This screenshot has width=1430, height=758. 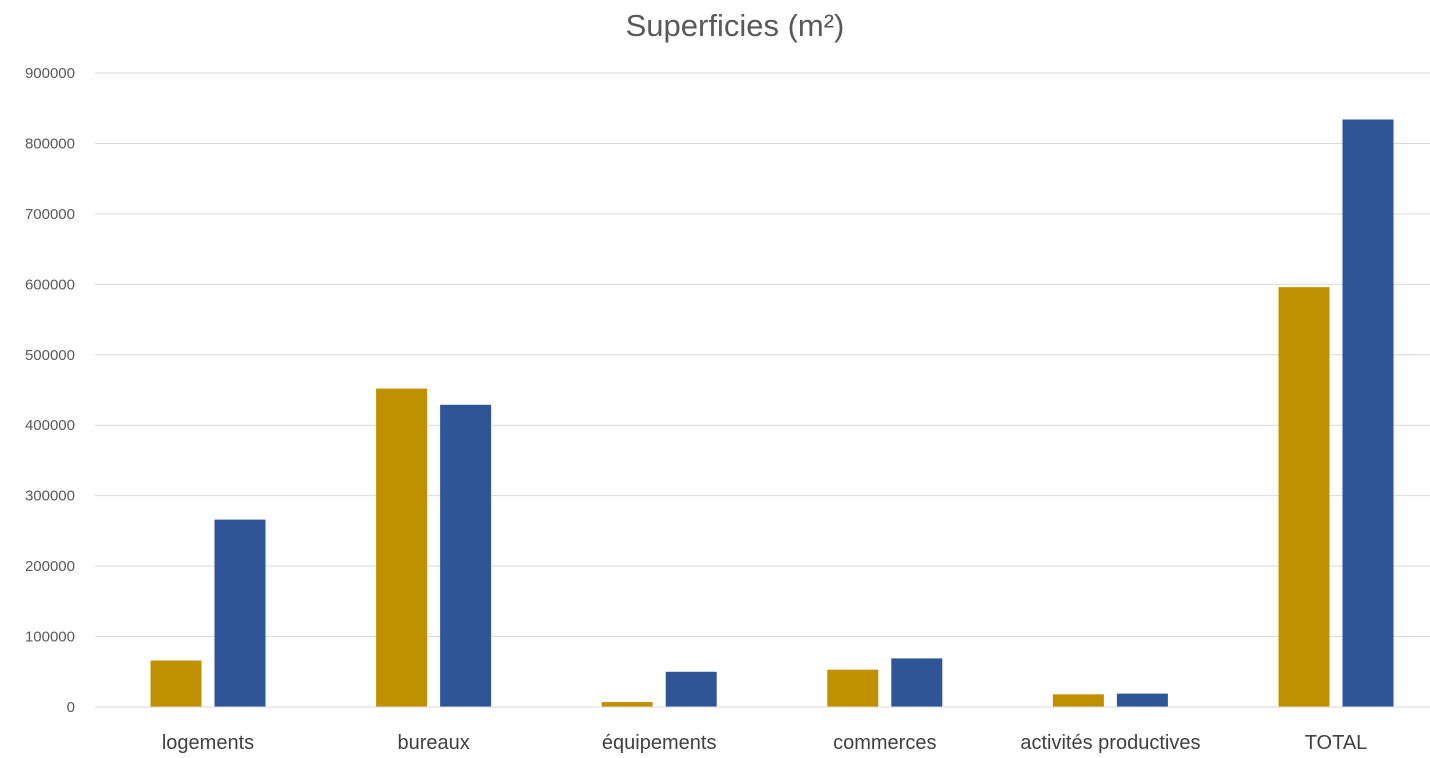 What do you see at coordinates (50, 73) in the screenshot?
I see `y-tick-label: 900000` at bounding box center [50, 73].